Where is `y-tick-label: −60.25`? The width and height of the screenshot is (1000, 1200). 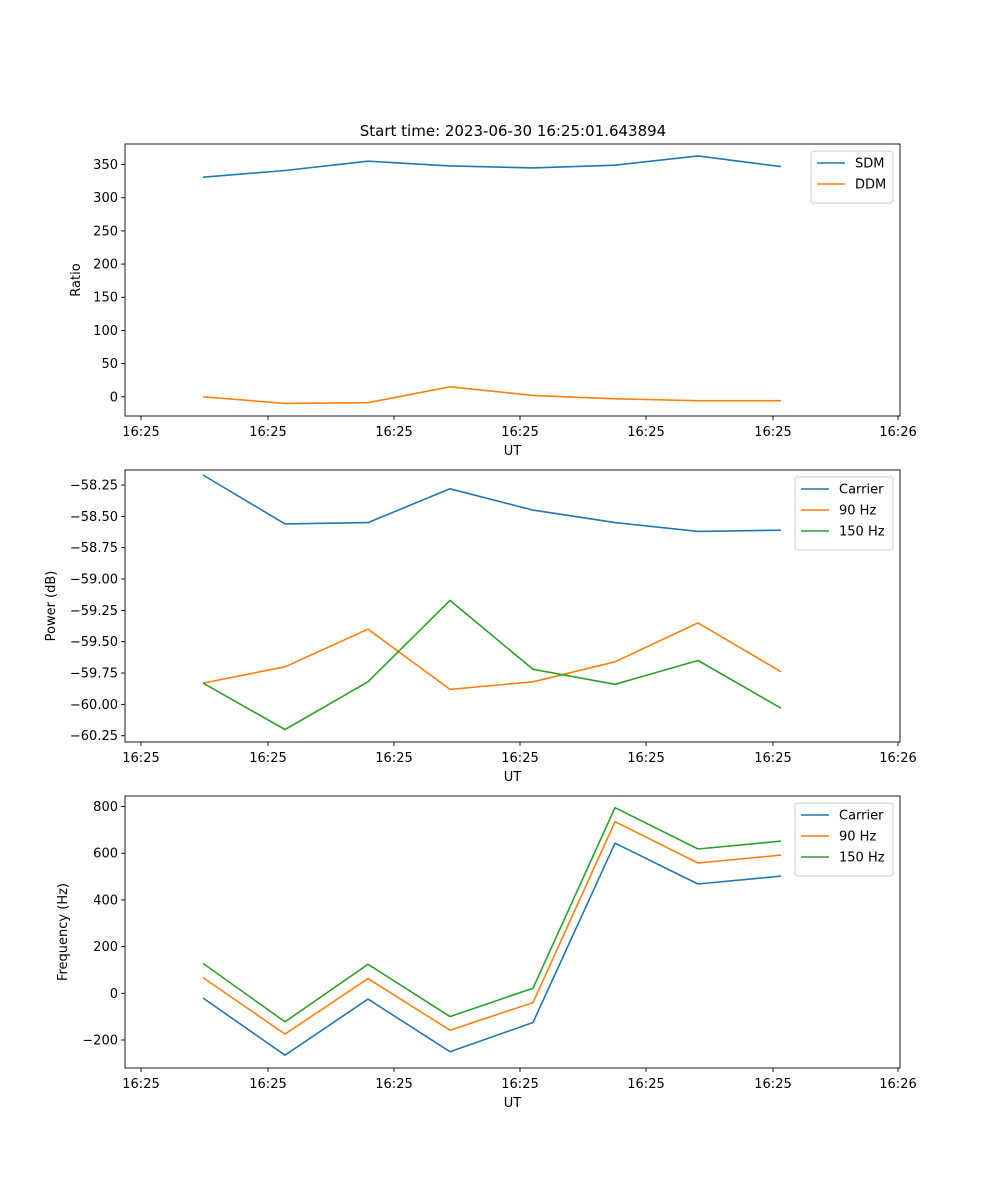
y-tick-label: −60.25 is located at coordinates (94, 736).